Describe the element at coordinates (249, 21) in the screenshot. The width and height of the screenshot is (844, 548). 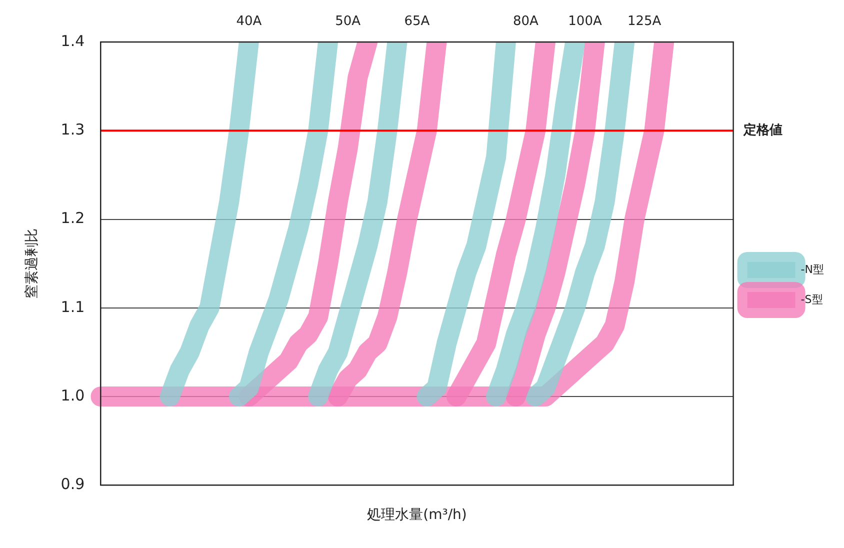
I see `text: 40A` at that location.